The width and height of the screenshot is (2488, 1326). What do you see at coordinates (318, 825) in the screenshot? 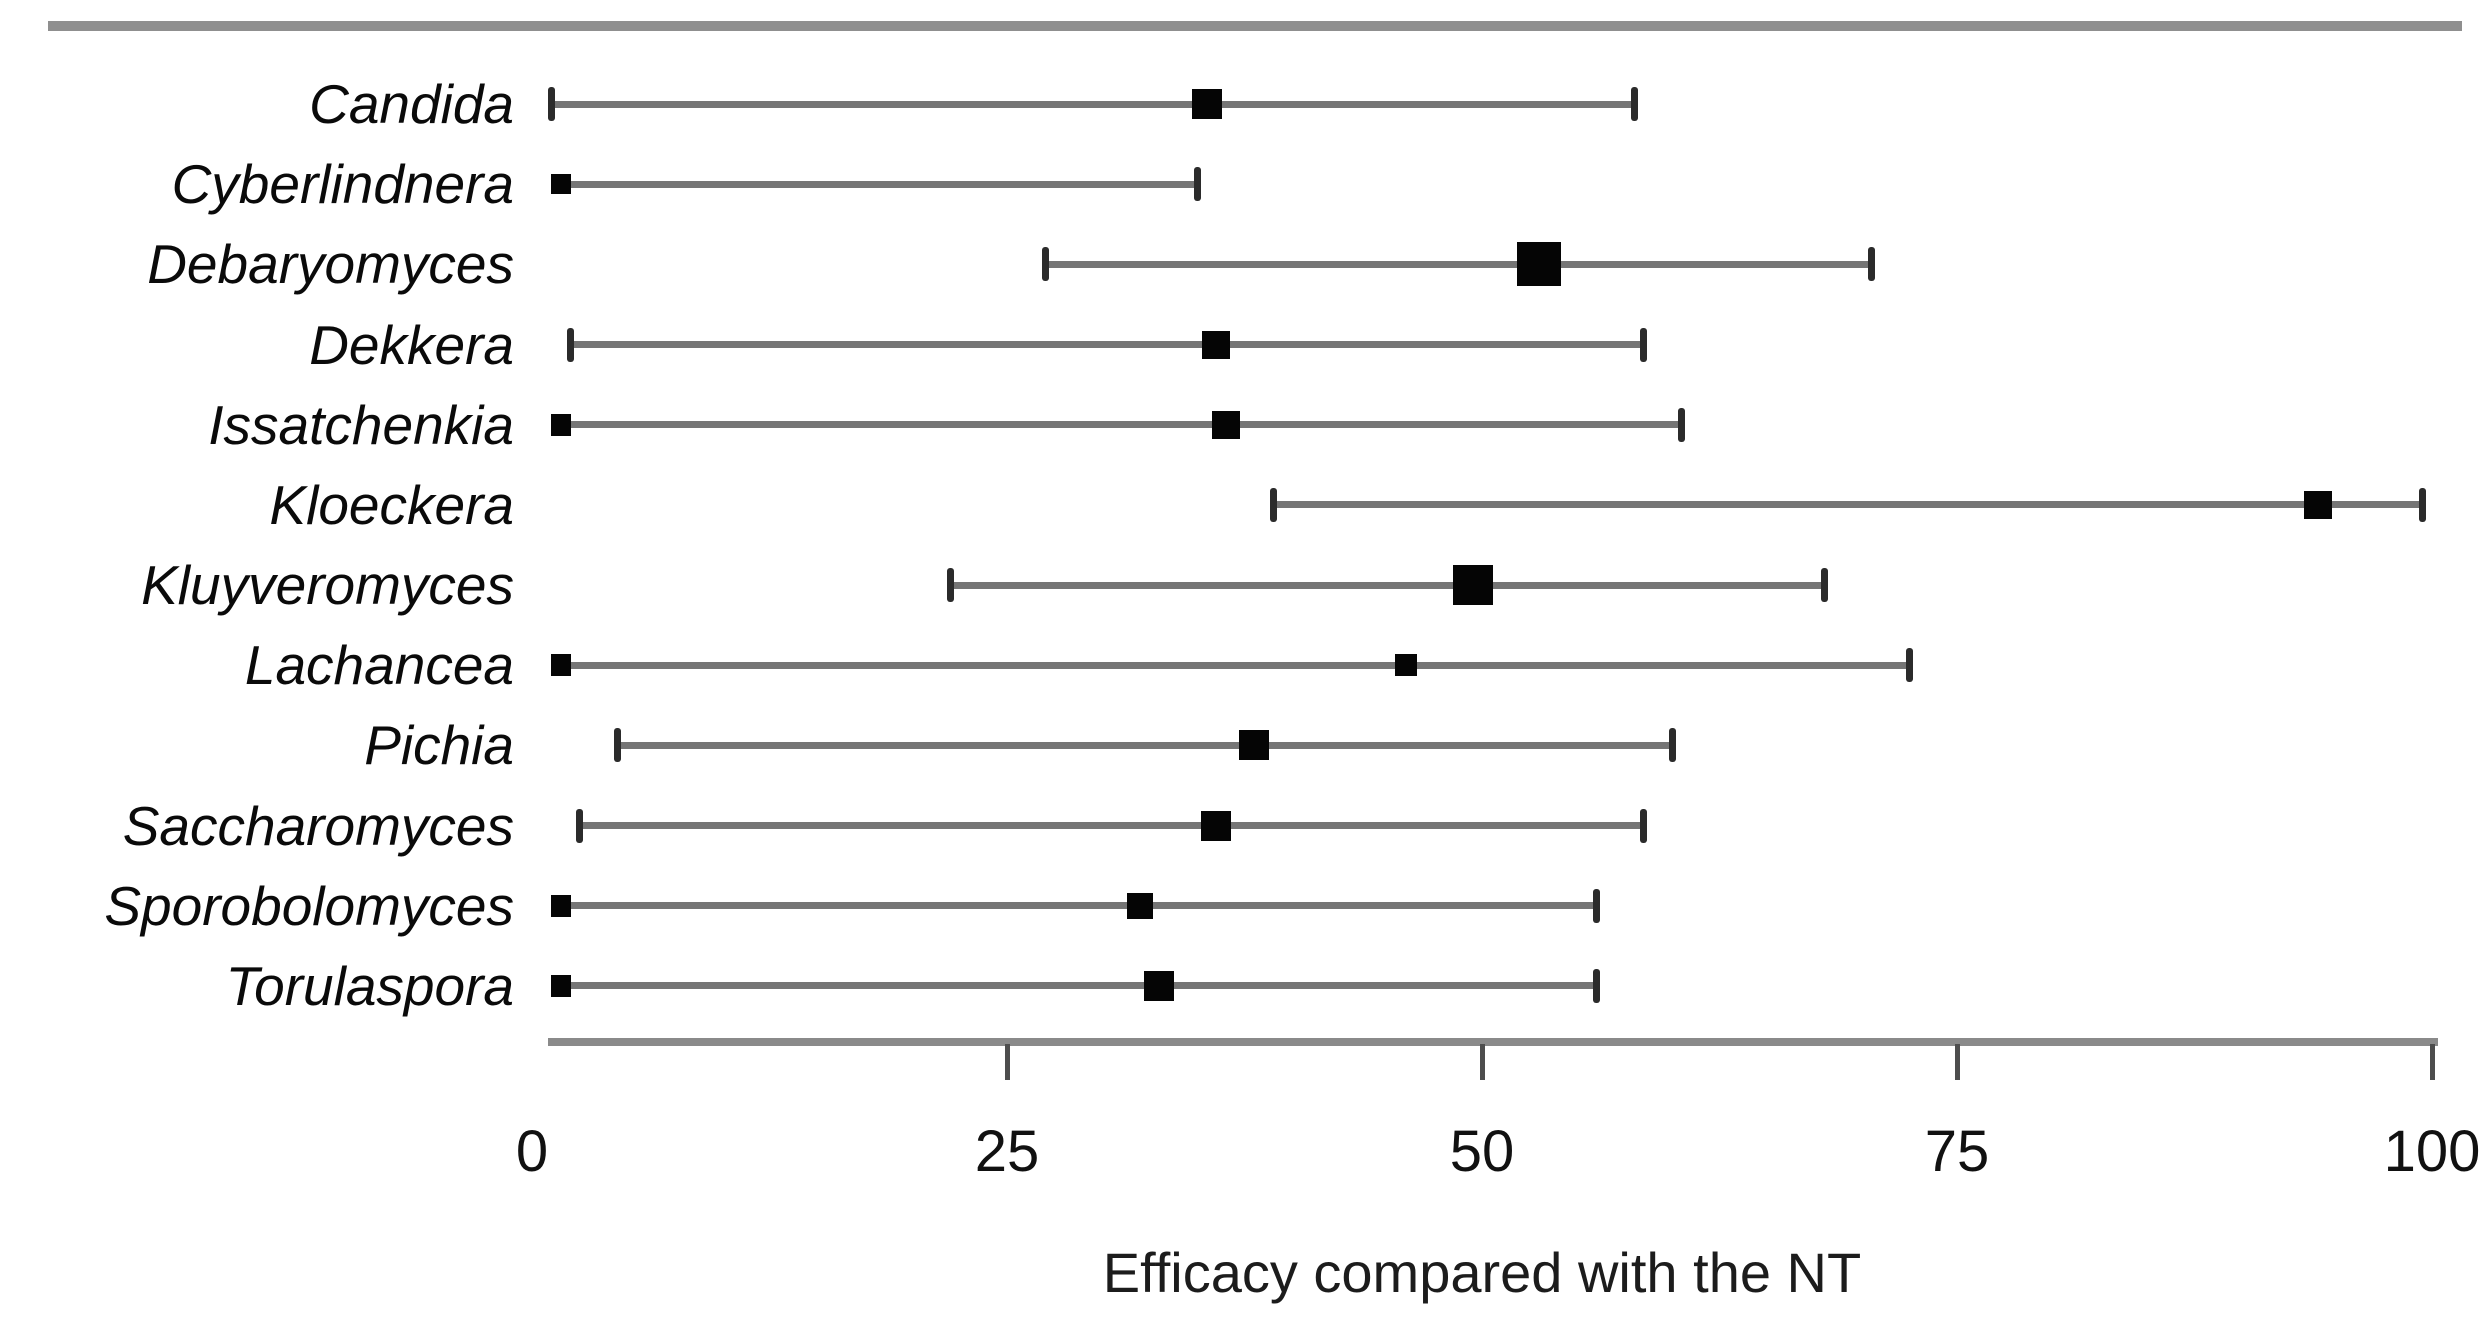
I see `category-label: Saccharomyces` at bounding box center [318, 825].